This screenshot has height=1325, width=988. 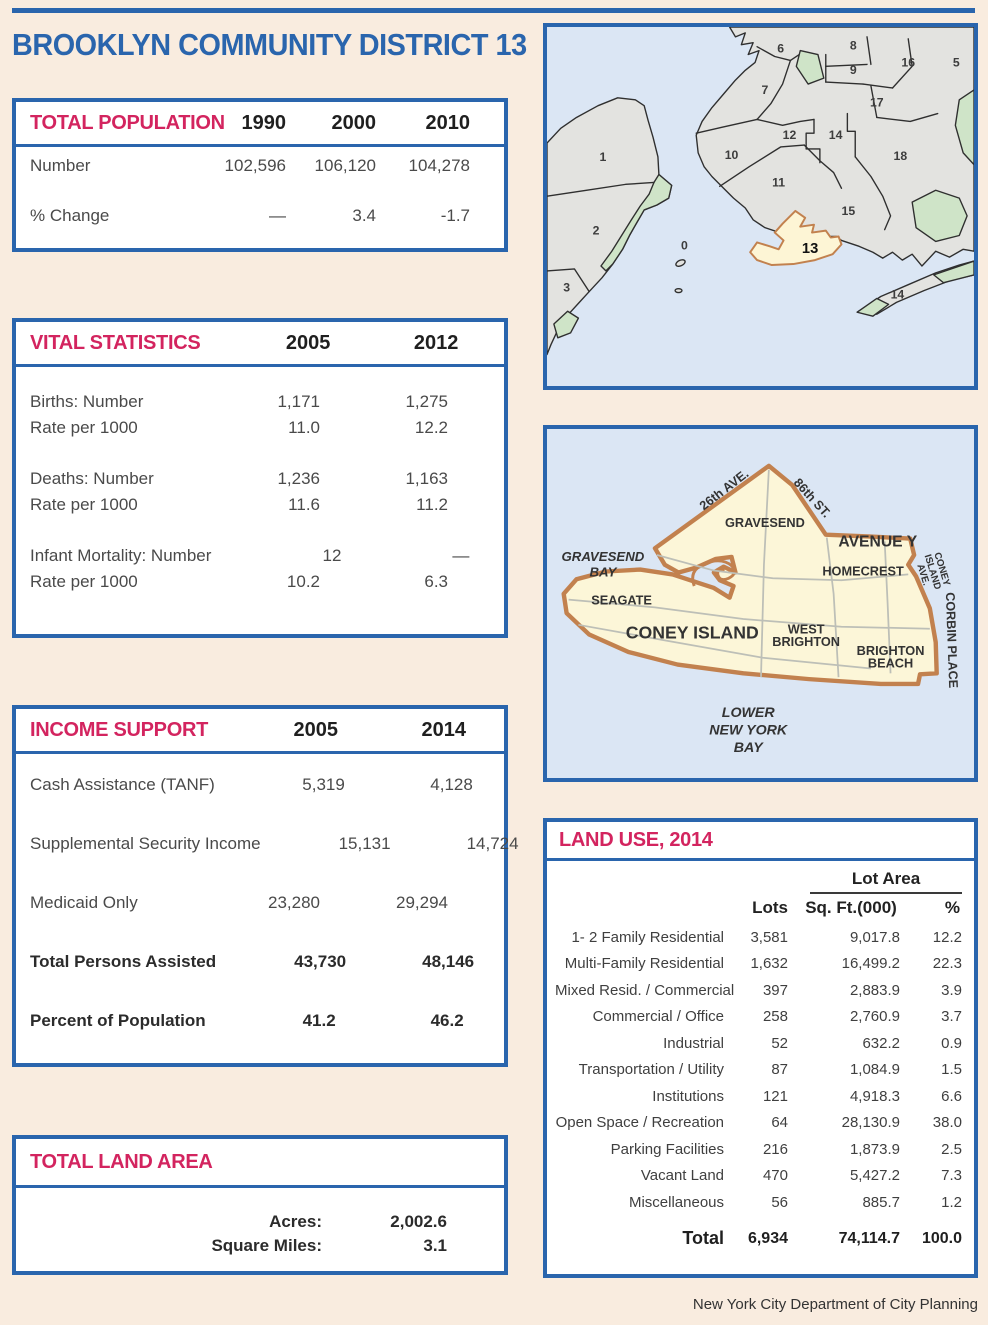 What do you see at coordinates (601, 189) in the screenshot?
I see `district-border` at bounding box center [601, 189].